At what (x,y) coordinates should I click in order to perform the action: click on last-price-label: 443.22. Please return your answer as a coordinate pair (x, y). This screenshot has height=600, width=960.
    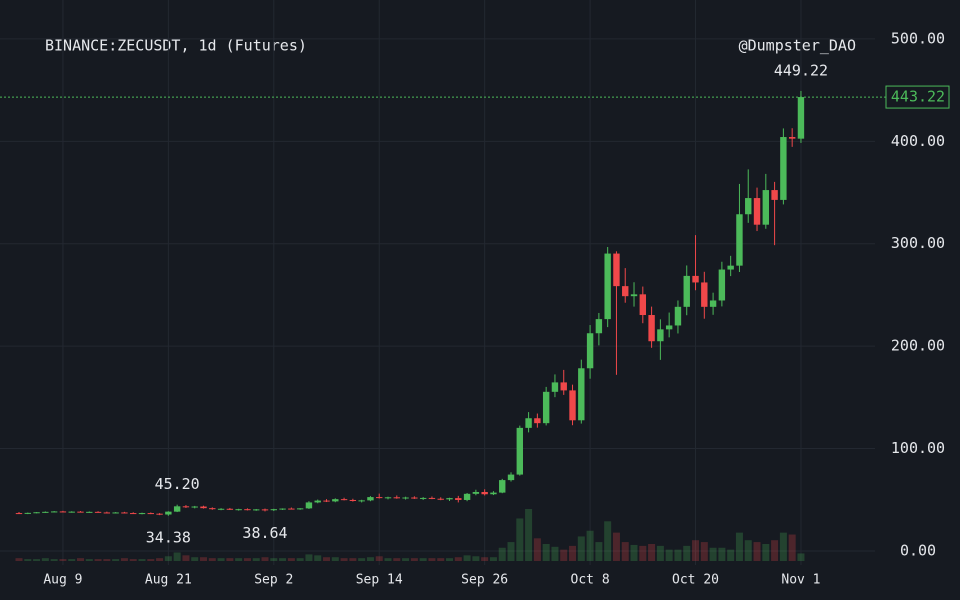
    Looking at the image, I should click on (918, 97).